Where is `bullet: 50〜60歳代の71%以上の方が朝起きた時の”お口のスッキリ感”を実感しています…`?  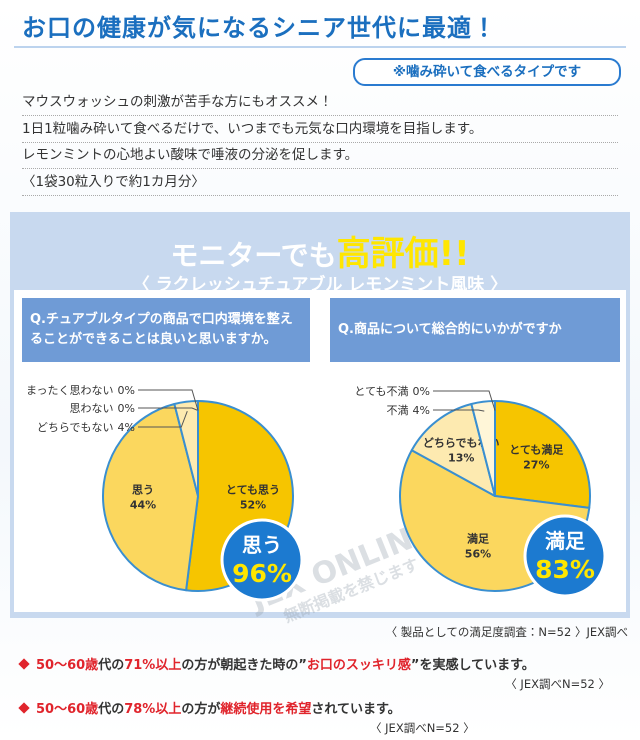
bullet: 50〜60歳代の71%以上の方が朝起きた時の”お口のスッキリ感”を実感しています… is located at coordinates (274, 663).